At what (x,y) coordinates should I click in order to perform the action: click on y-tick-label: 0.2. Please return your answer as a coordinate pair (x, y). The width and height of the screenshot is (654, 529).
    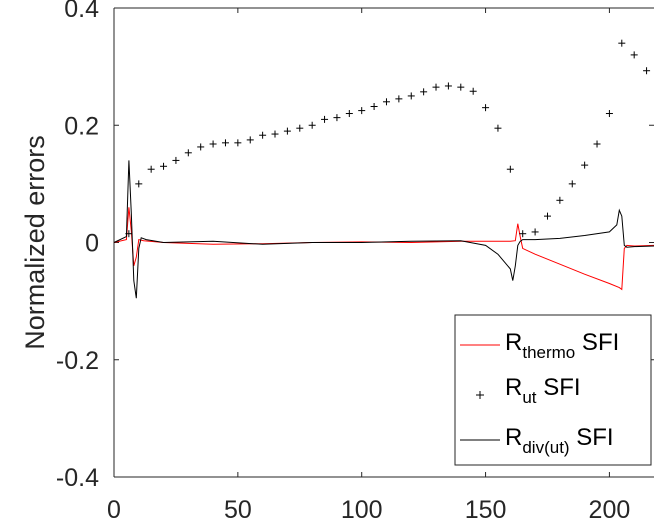
    Looking at the image, I should click on (81, 126).